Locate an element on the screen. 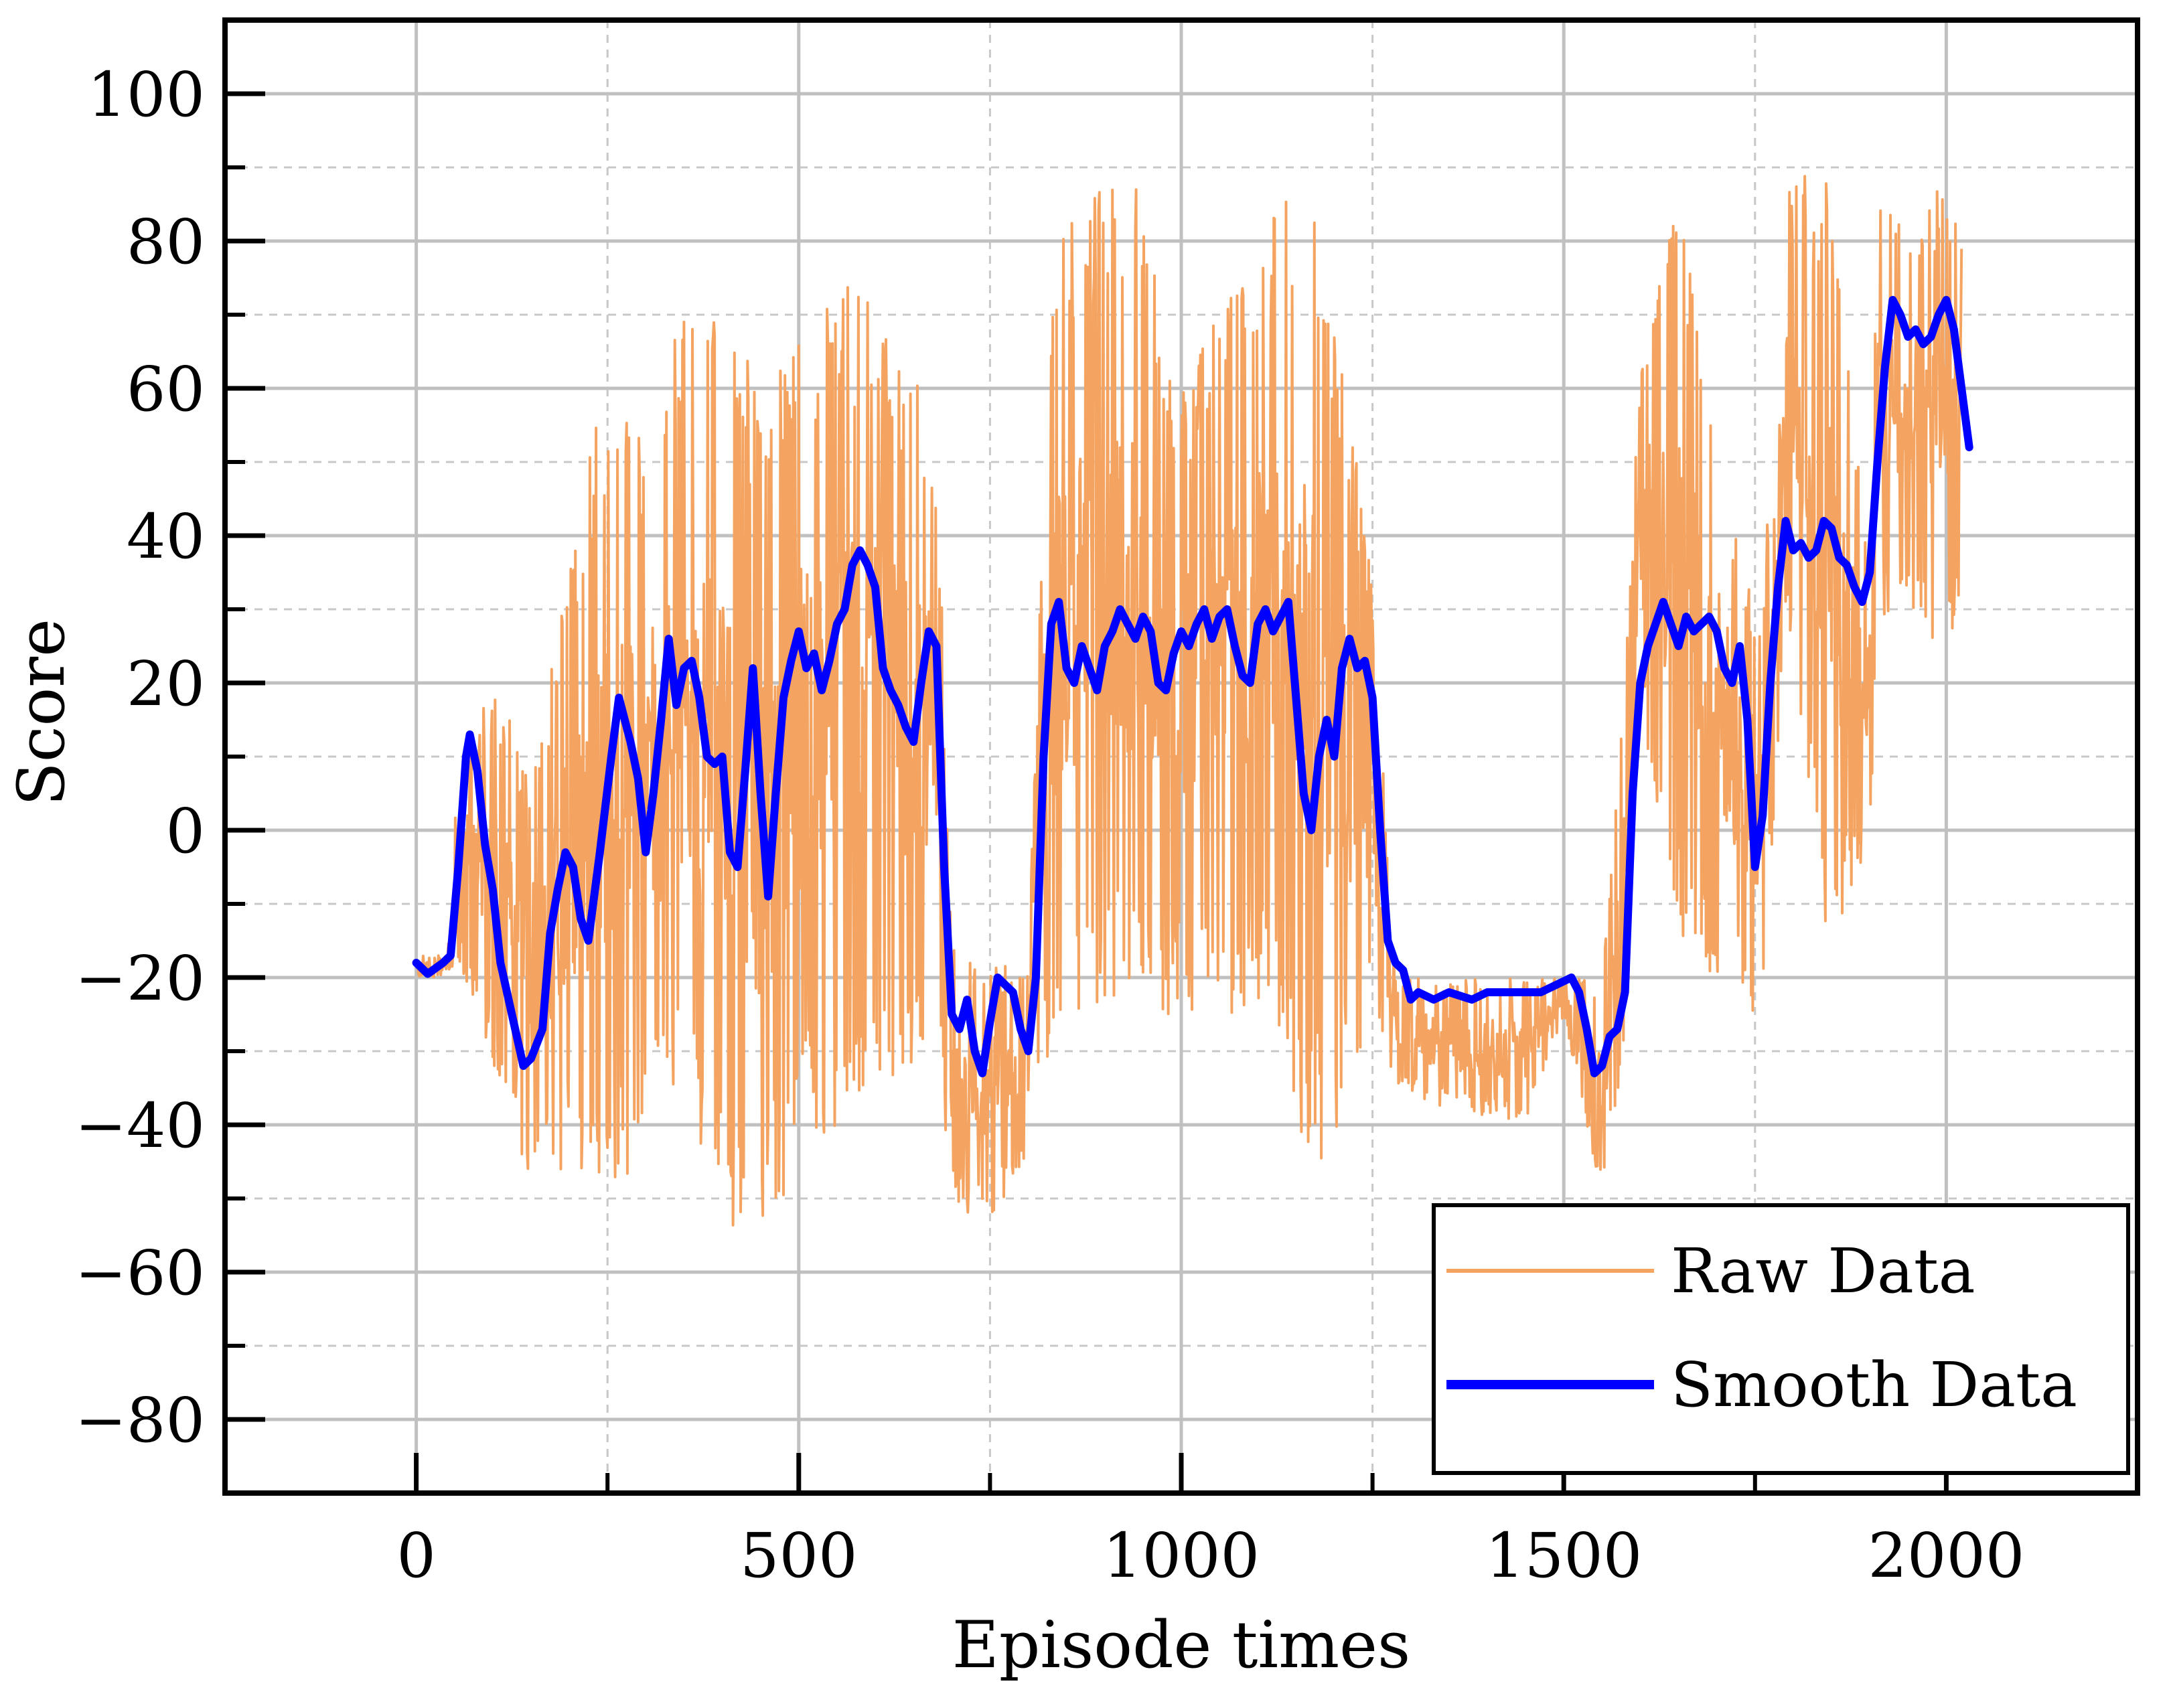 Image resolution: width=2169 pixels, height=1708 pixels. y-tick-label: −40 is located at coordinates (140, 1126).